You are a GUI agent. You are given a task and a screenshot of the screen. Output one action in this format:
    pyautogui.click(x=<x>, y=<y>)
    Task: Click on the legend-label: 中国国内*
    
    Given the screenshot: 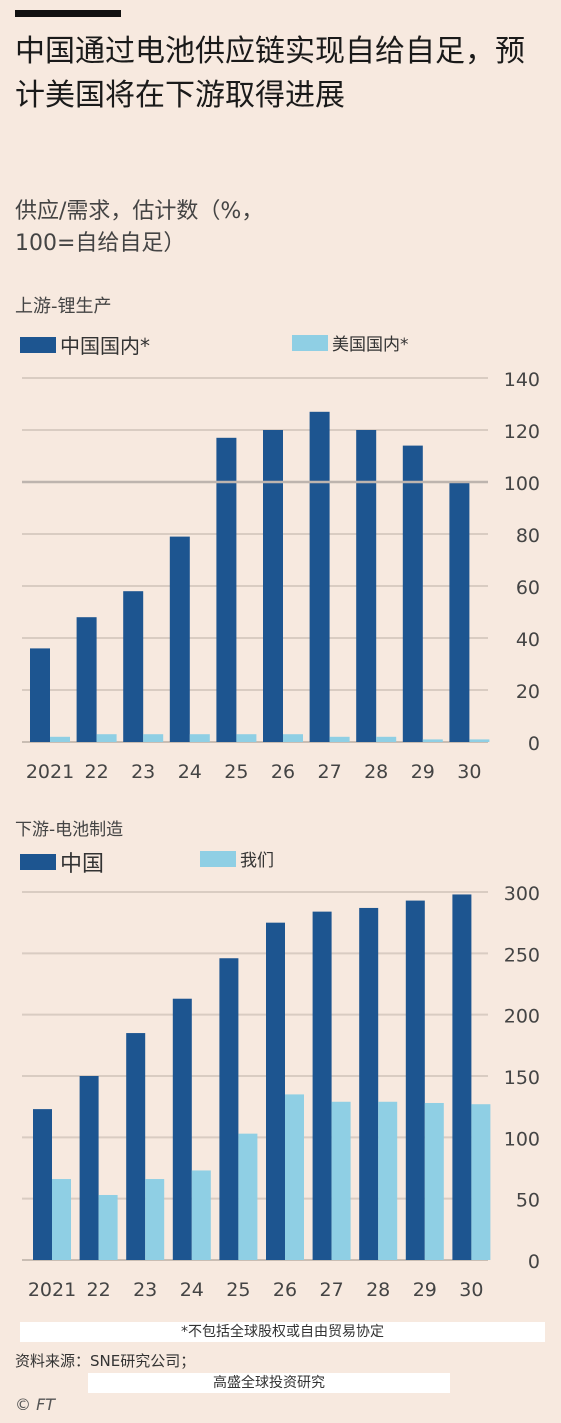 What is the action you would take?
    pyautogui.click(x=105, y=346)
    